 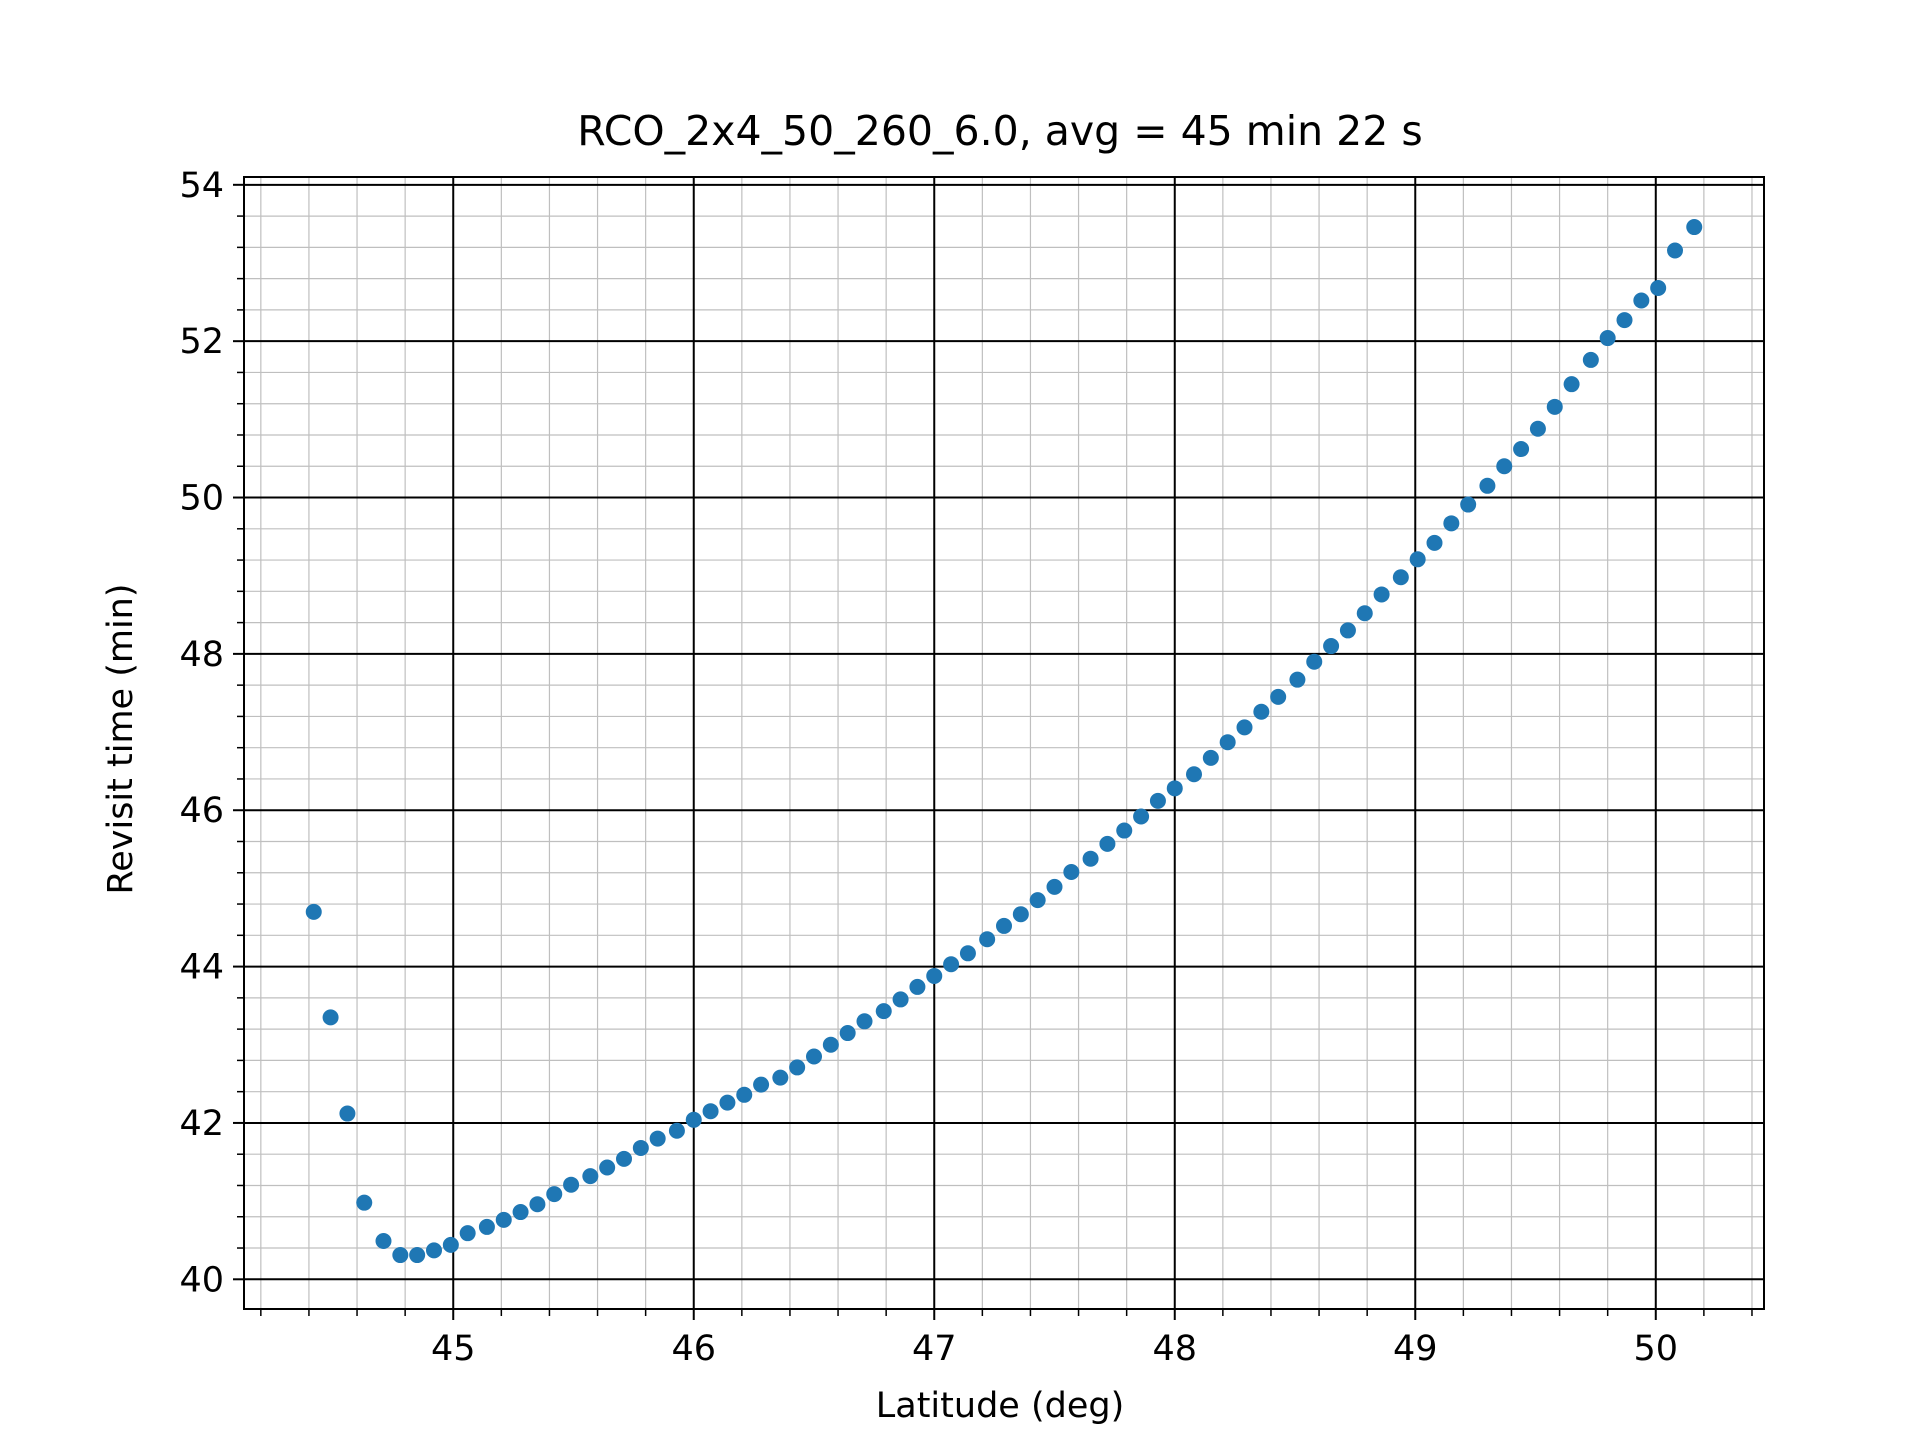 What do you see at coordinates (201, 499) in the screenshot?
I see `y-tick-label: 50` at bounding box center [201, 499].